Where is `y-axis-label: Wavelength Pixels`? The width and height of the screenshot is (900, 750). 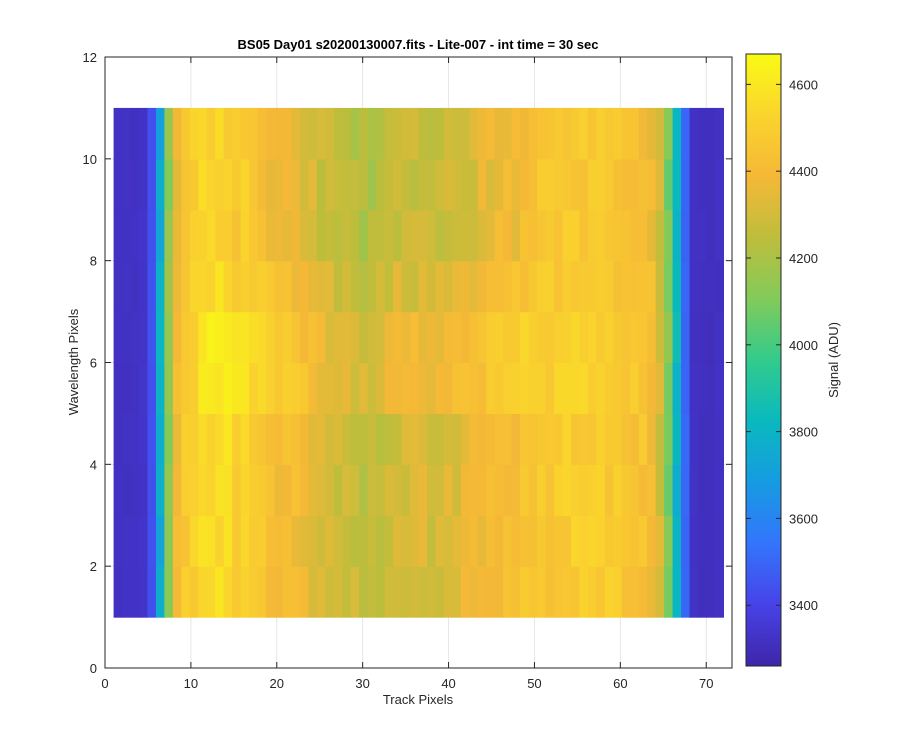
y-axis-label: Wavelength Pixels is located at coordinates (73, 361).